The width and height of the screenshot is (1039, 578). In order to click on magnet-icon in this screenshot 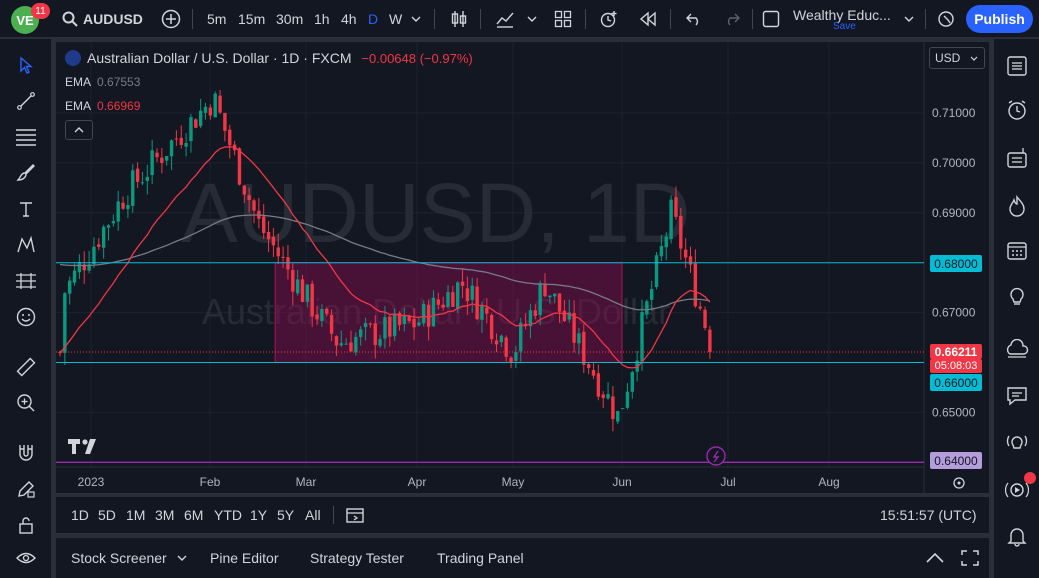, I will do `click(26, 453)`.